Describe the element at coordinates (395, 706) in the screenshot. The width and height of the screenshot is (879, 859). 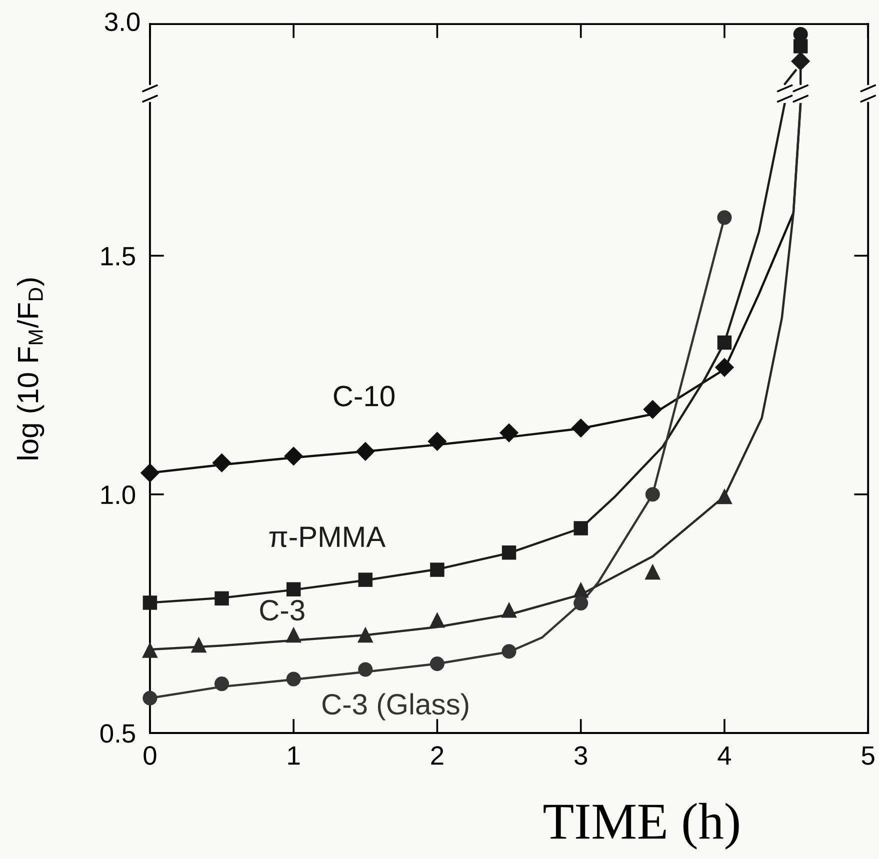
I see `series-label: C-3 (Glass)` at that location.